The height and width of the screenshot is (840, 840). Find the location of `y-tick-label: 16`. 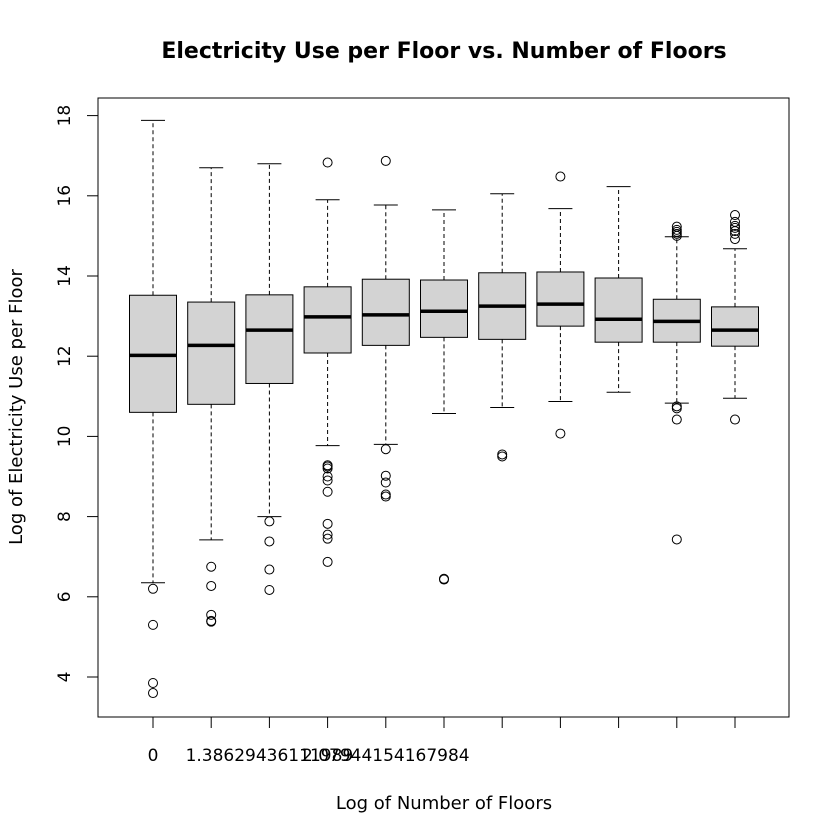

y-tick-label: 16 is located at coordinates (65, 196).